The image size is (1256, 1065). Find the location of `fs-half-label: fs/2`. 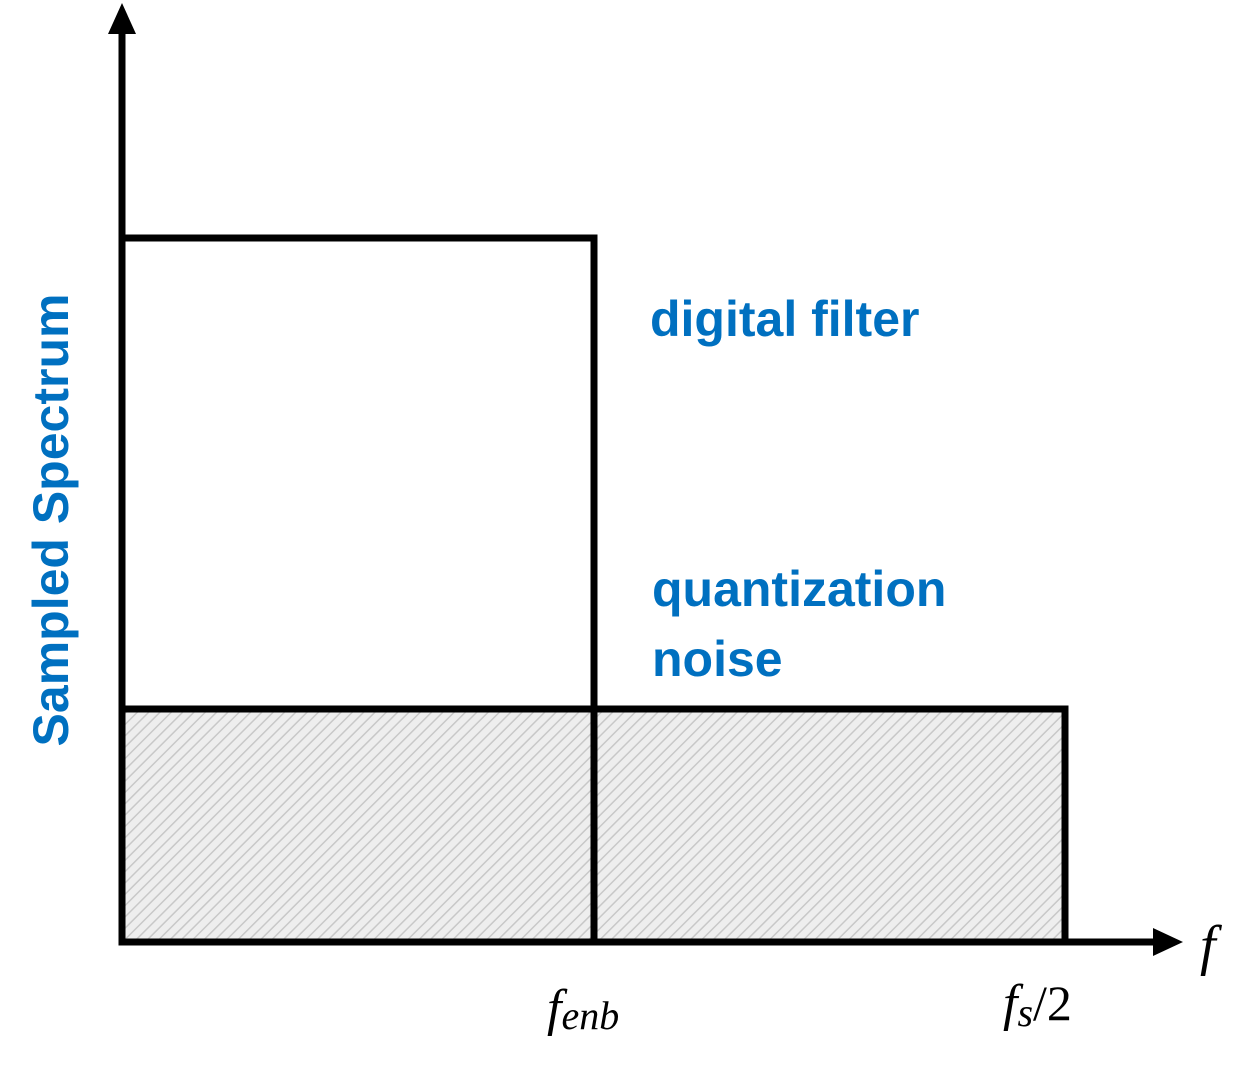

fs-half-label: fs/2 is located at coordinates (1037, 1005).